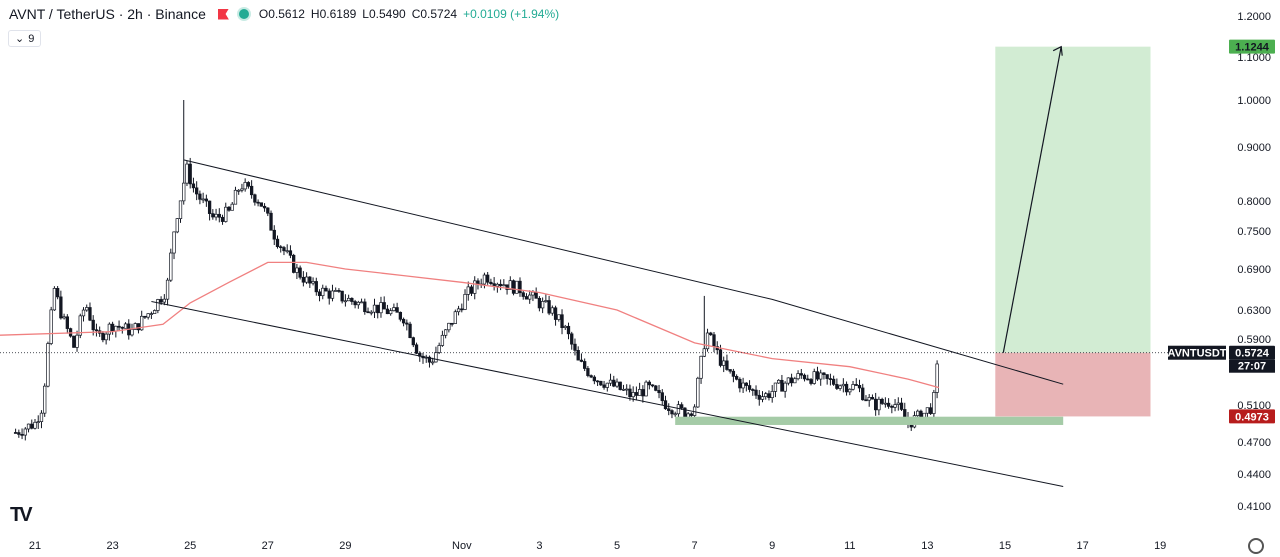 The height and width of the screenshot is (557, 1280). I want to click on time-axis-label: 25, so click(190, 546).